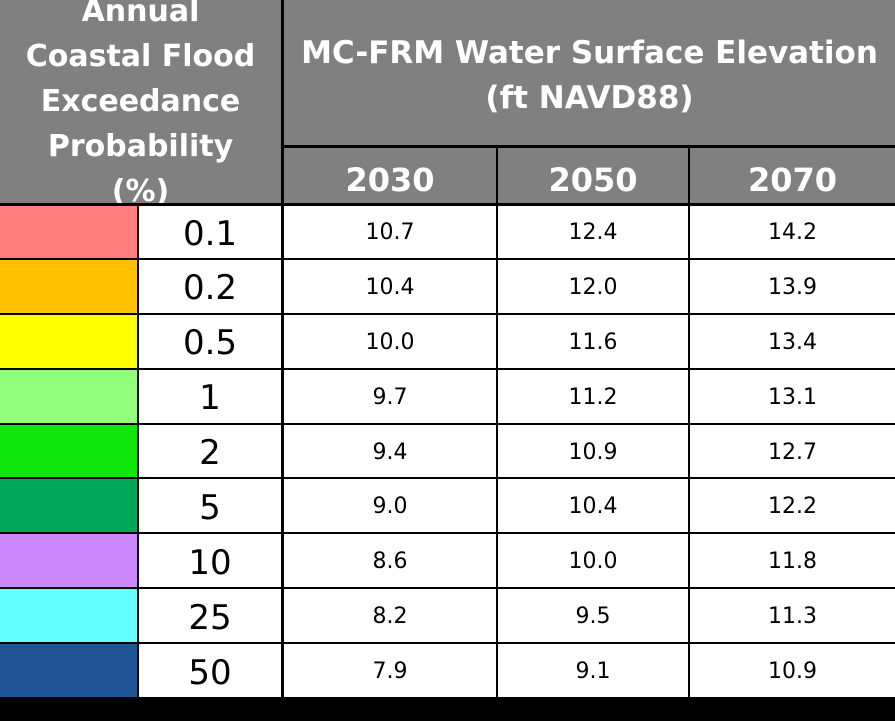 The height and width of the screenshot is (721, 895). Describe the element at coordinates (792, 285) in the screenshot. I see `elevation-value-2070: 13.9` at that location.